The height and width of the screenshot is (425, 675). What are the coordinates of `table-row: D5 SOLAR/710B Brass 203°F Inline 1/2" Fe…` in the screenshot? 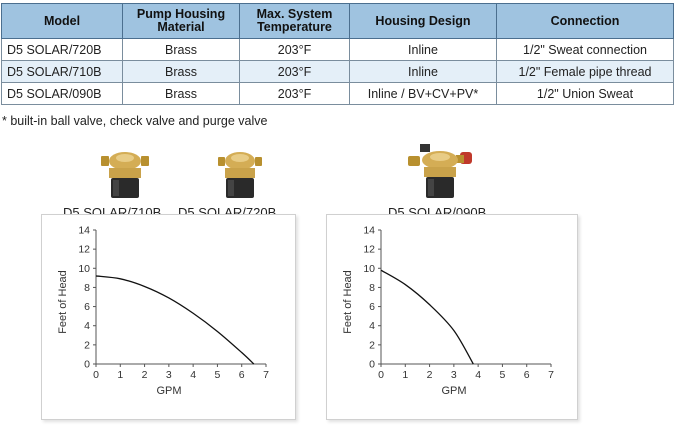 It's located at (337, 71).